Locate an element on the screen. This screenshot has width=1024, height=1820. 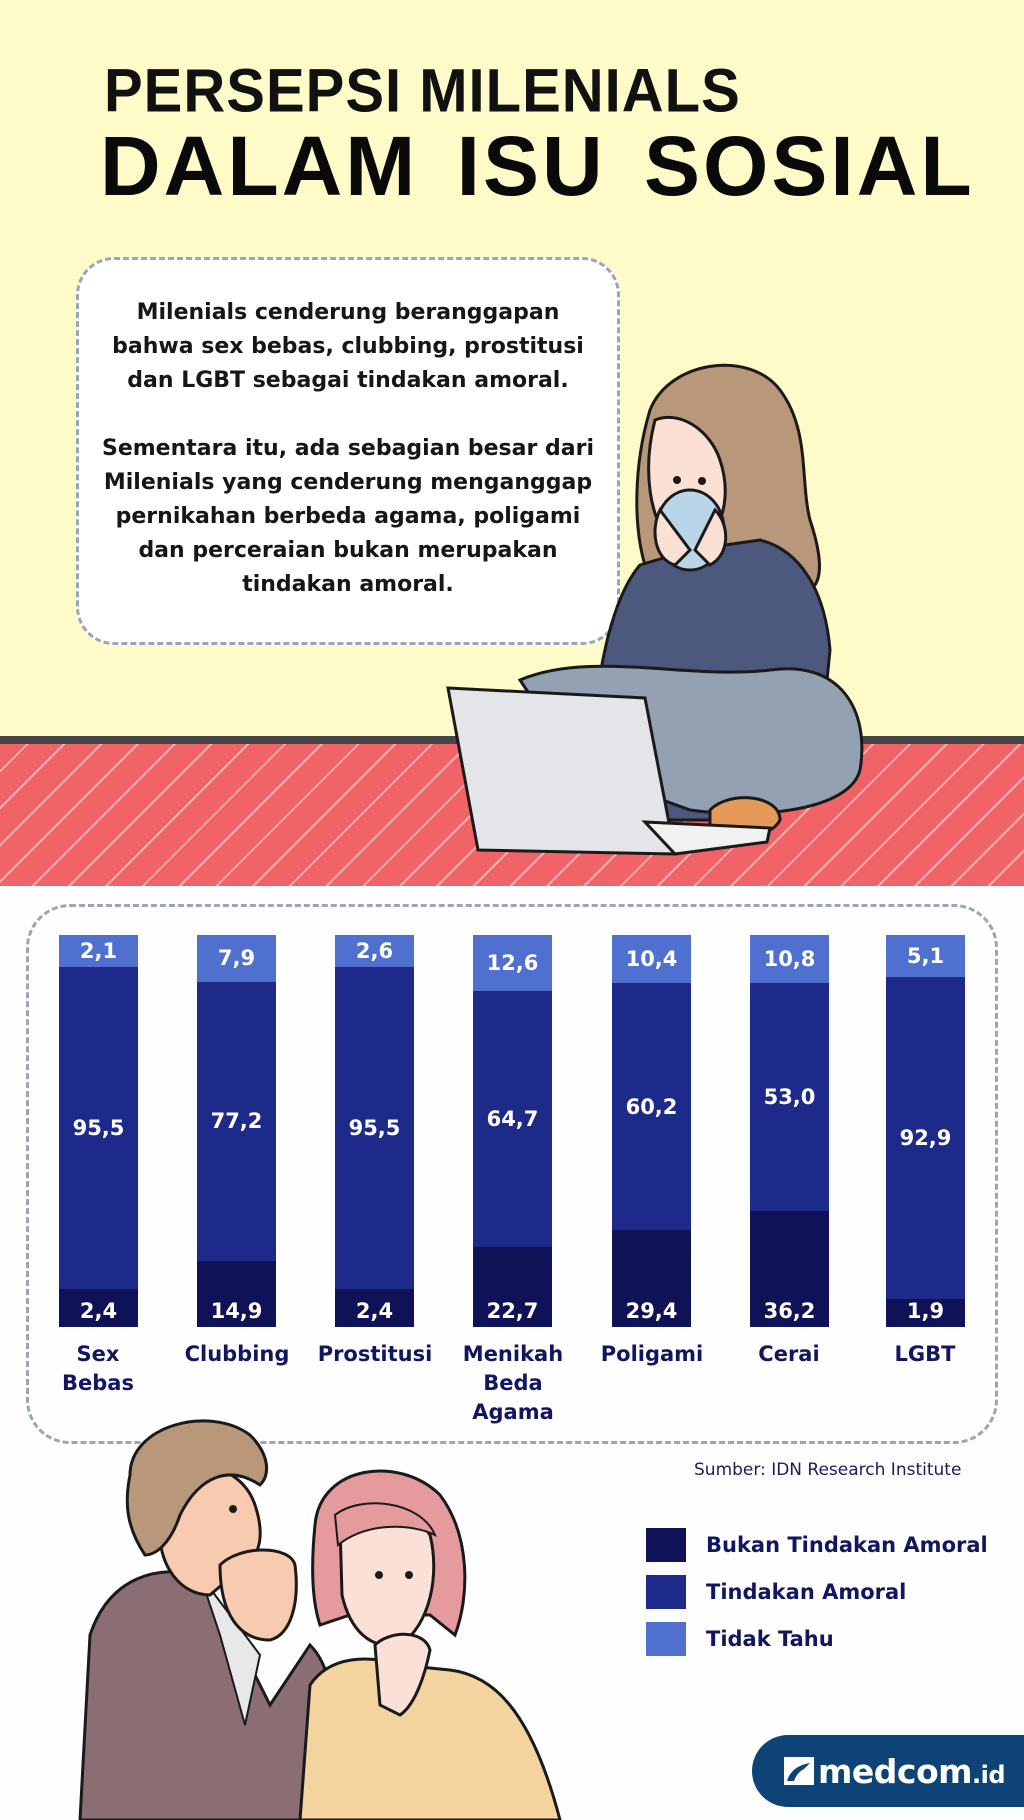
label-line: Agama is located at coordinates (513, 1412).